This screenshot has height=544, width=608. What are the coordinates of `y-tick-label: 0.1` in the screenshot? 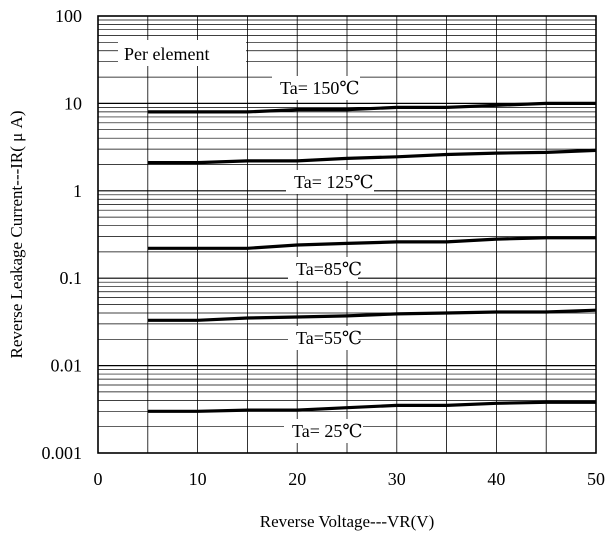 It's located at (71, 278).